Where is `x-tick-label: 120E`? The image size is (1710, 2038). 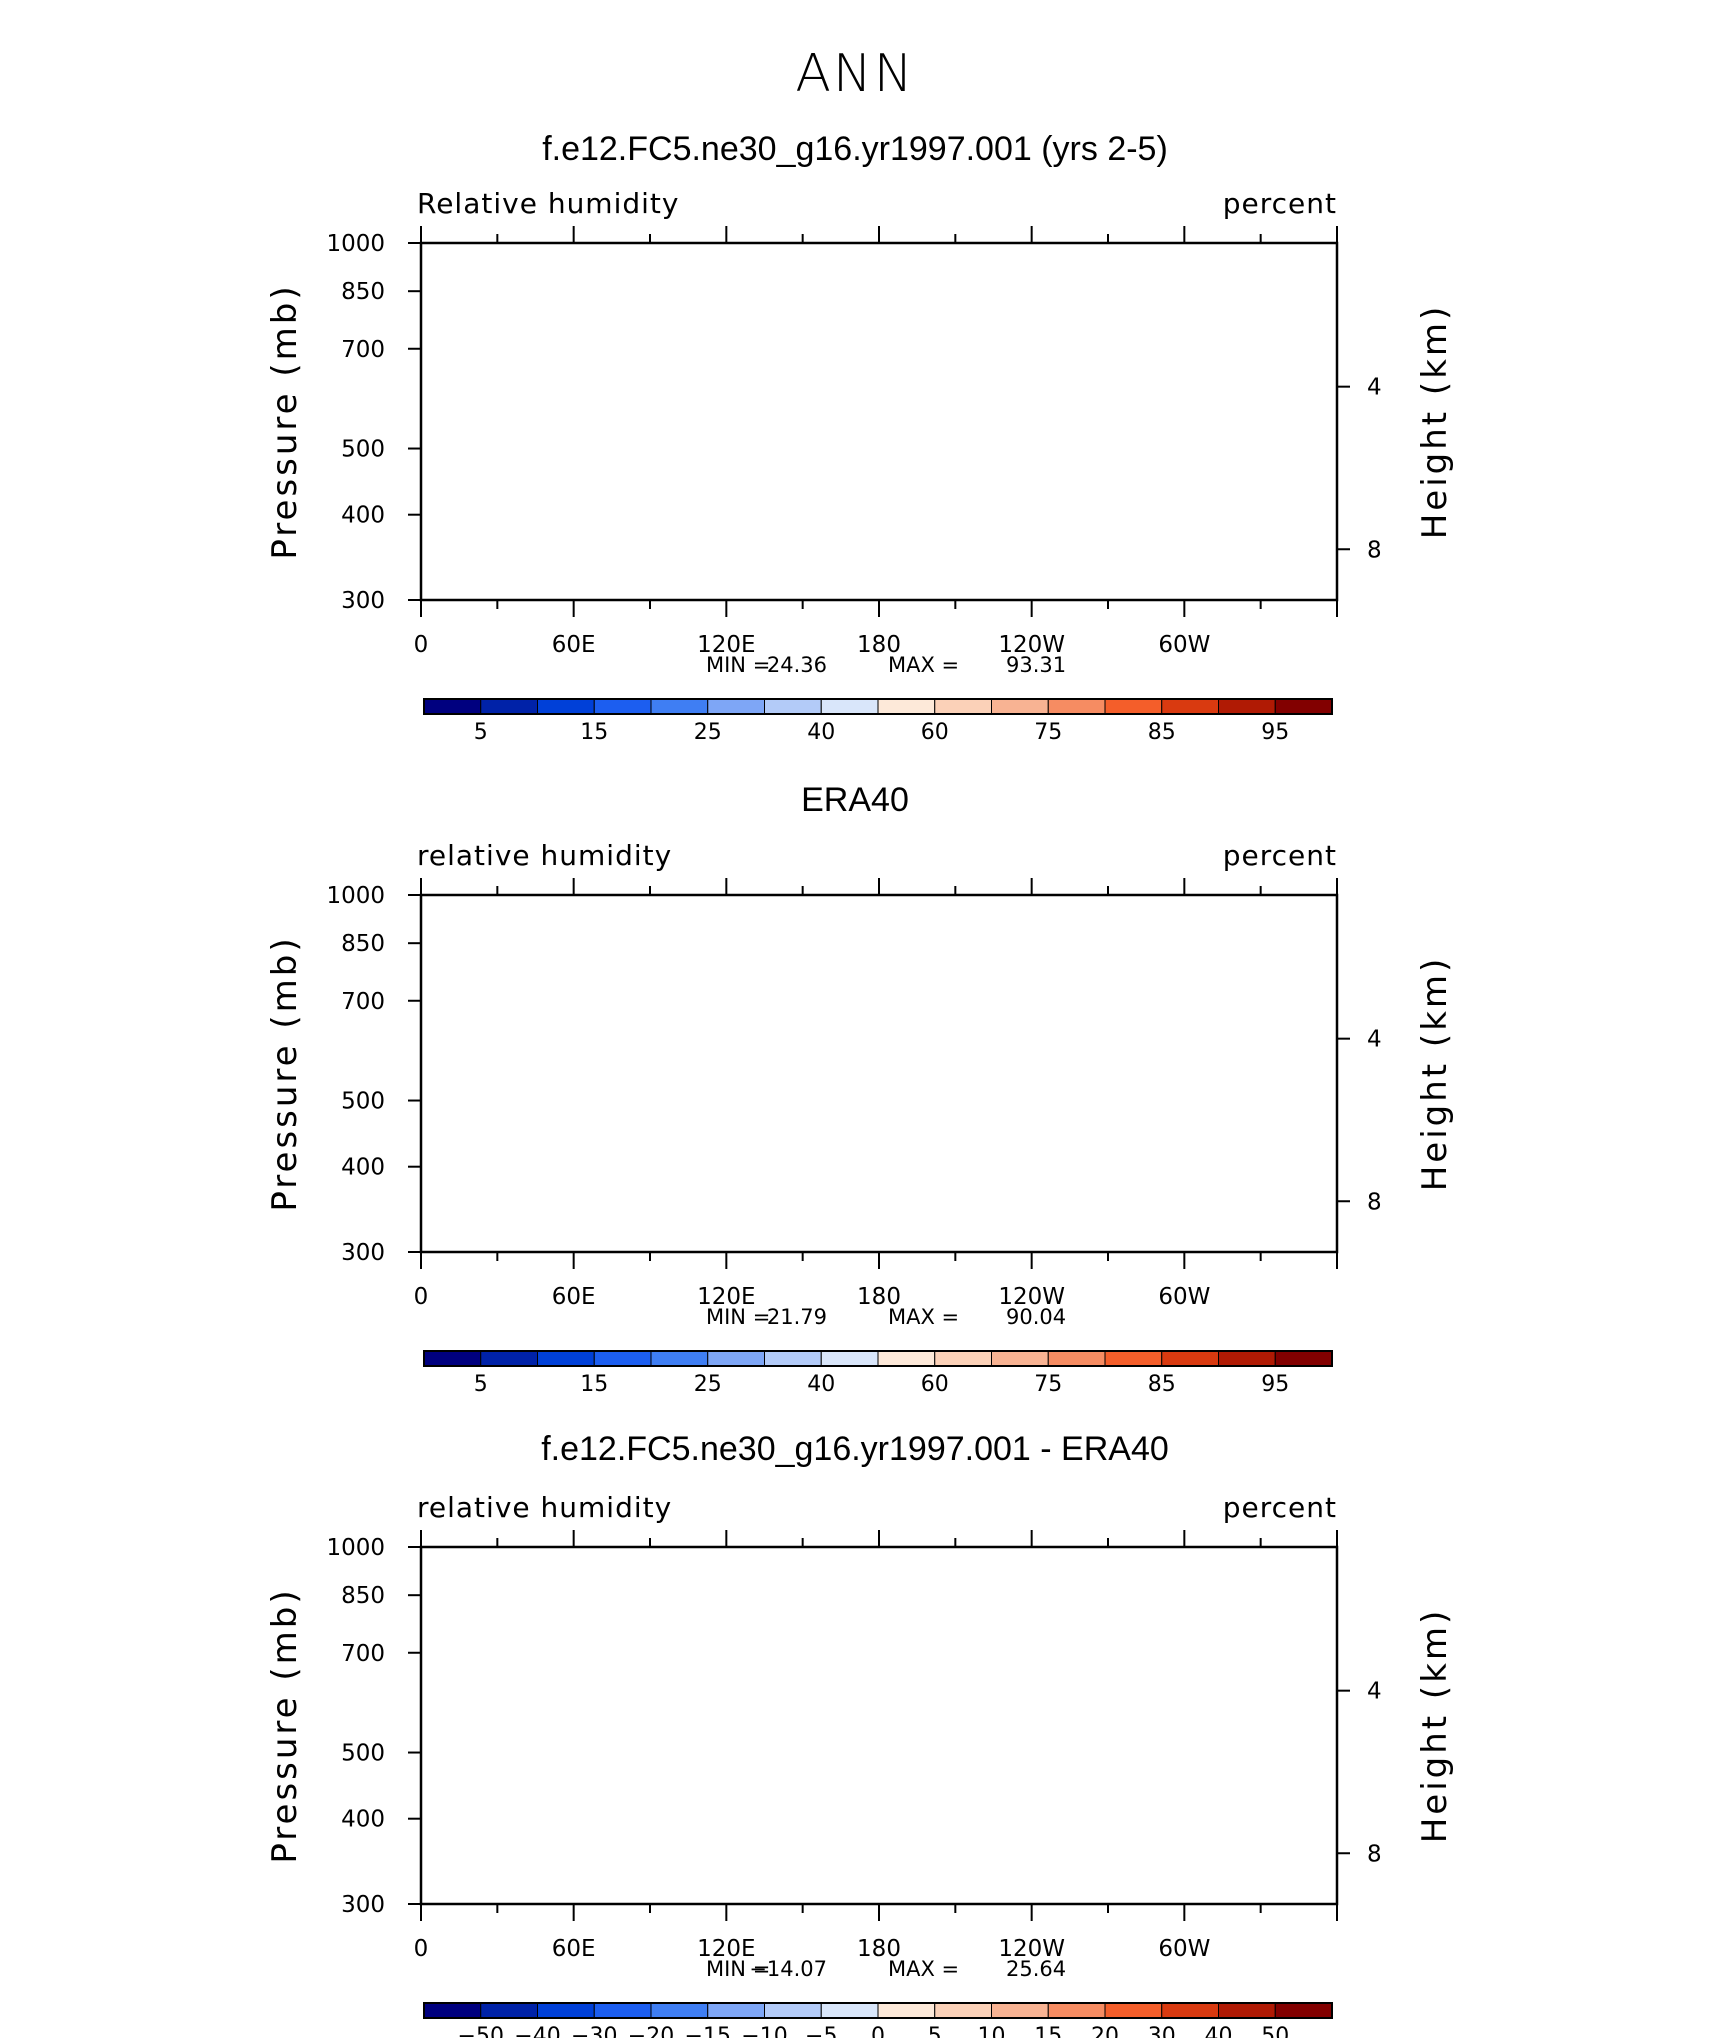
x-tick-label: 120E is located at coordinates (726, 645).